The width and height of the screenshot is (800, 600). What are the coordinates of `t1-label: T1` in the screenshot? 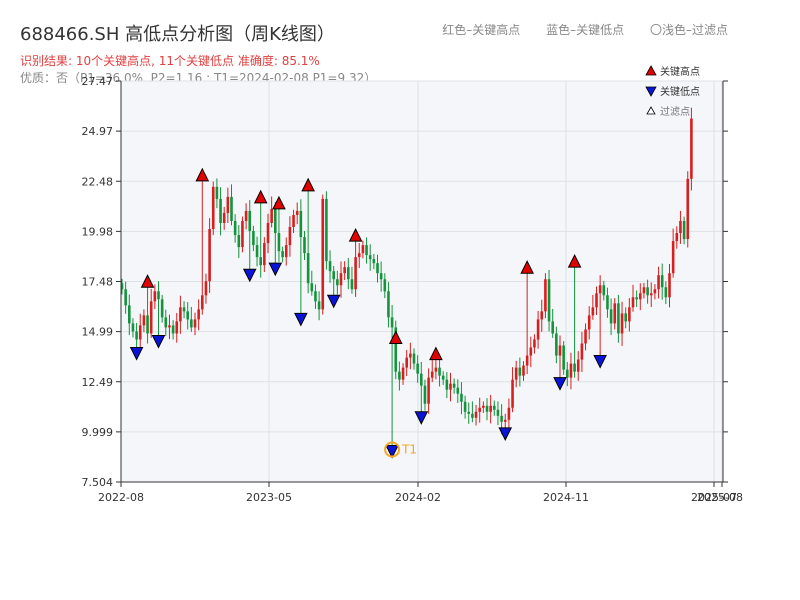 It's located at (409, 450).